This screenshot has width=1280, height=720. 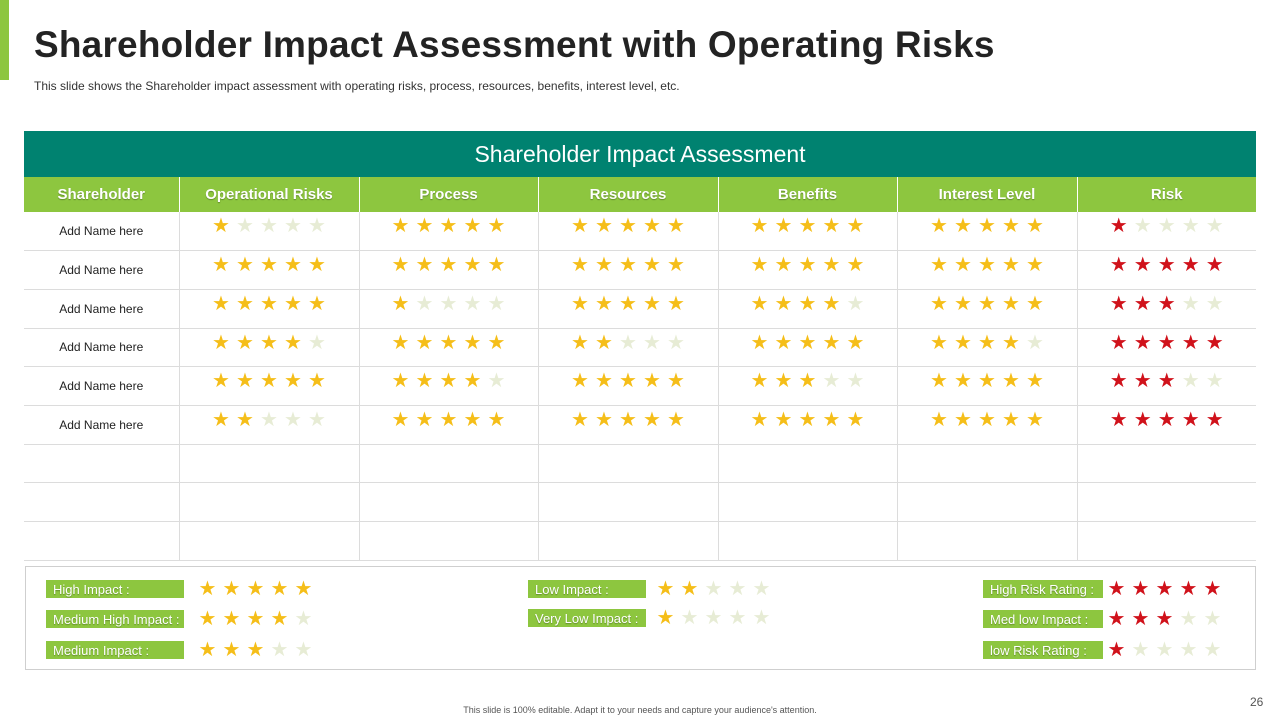 I want to click on legend-item: Med low Impact : ★ ★ ★ ★ ★, so click(x=1102, y=619).